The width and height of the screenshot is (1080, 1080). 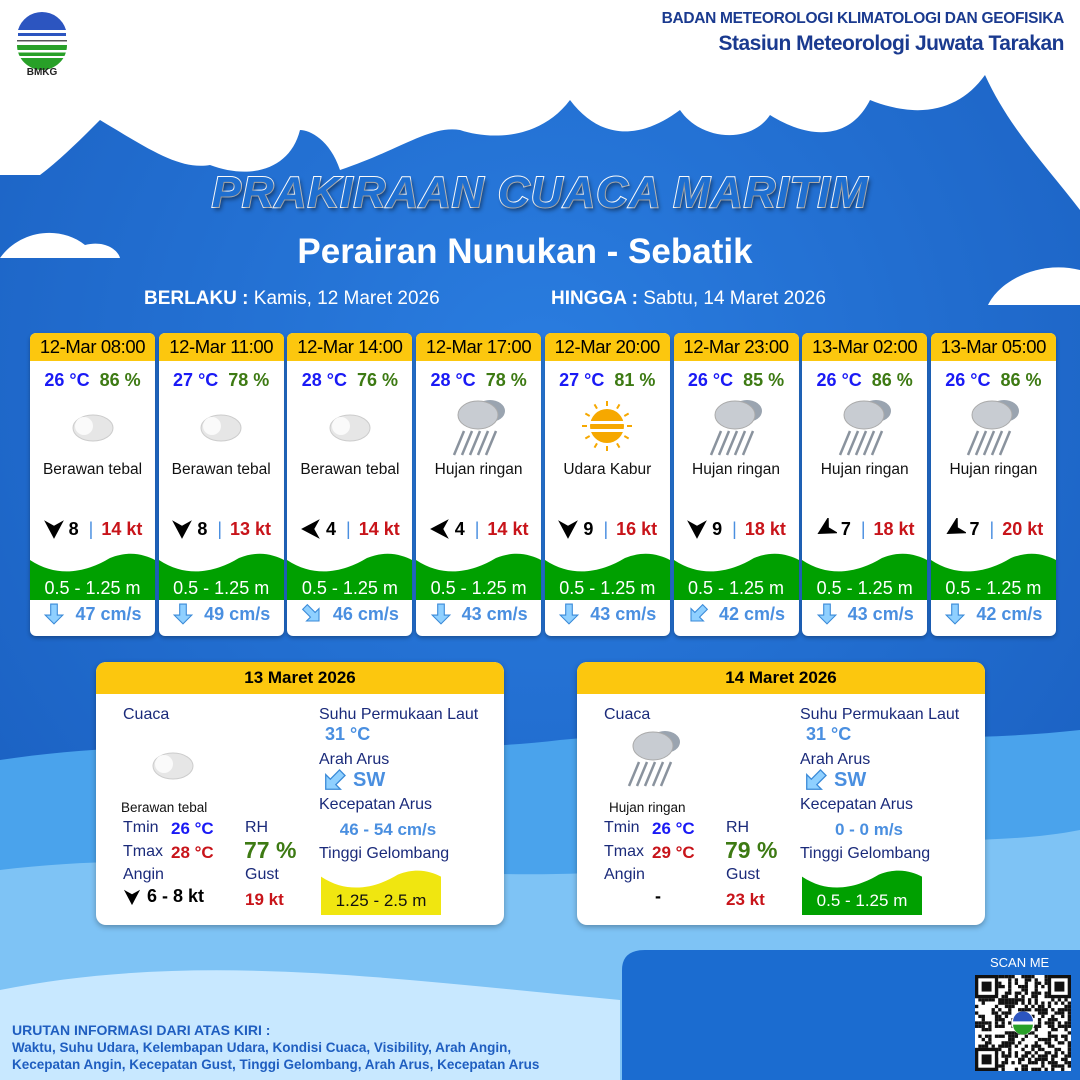 I want to click on daily-date: 13 Maret 2026, so click(x=300, y=678).